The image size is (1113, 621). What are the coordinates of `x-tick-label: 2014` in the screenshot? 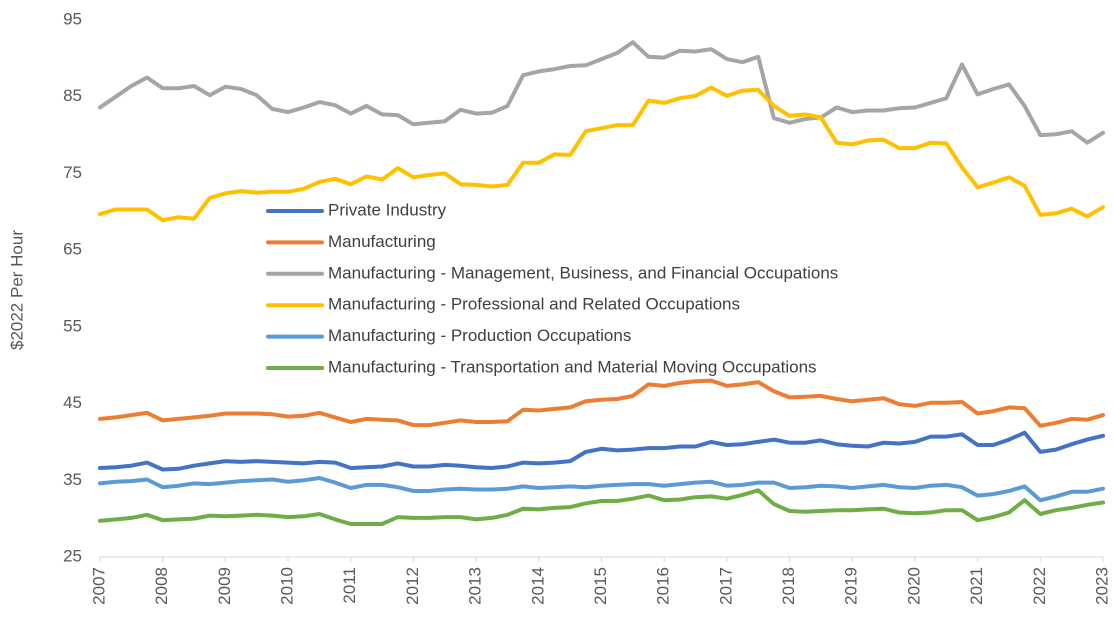 It's located at (537, 586).